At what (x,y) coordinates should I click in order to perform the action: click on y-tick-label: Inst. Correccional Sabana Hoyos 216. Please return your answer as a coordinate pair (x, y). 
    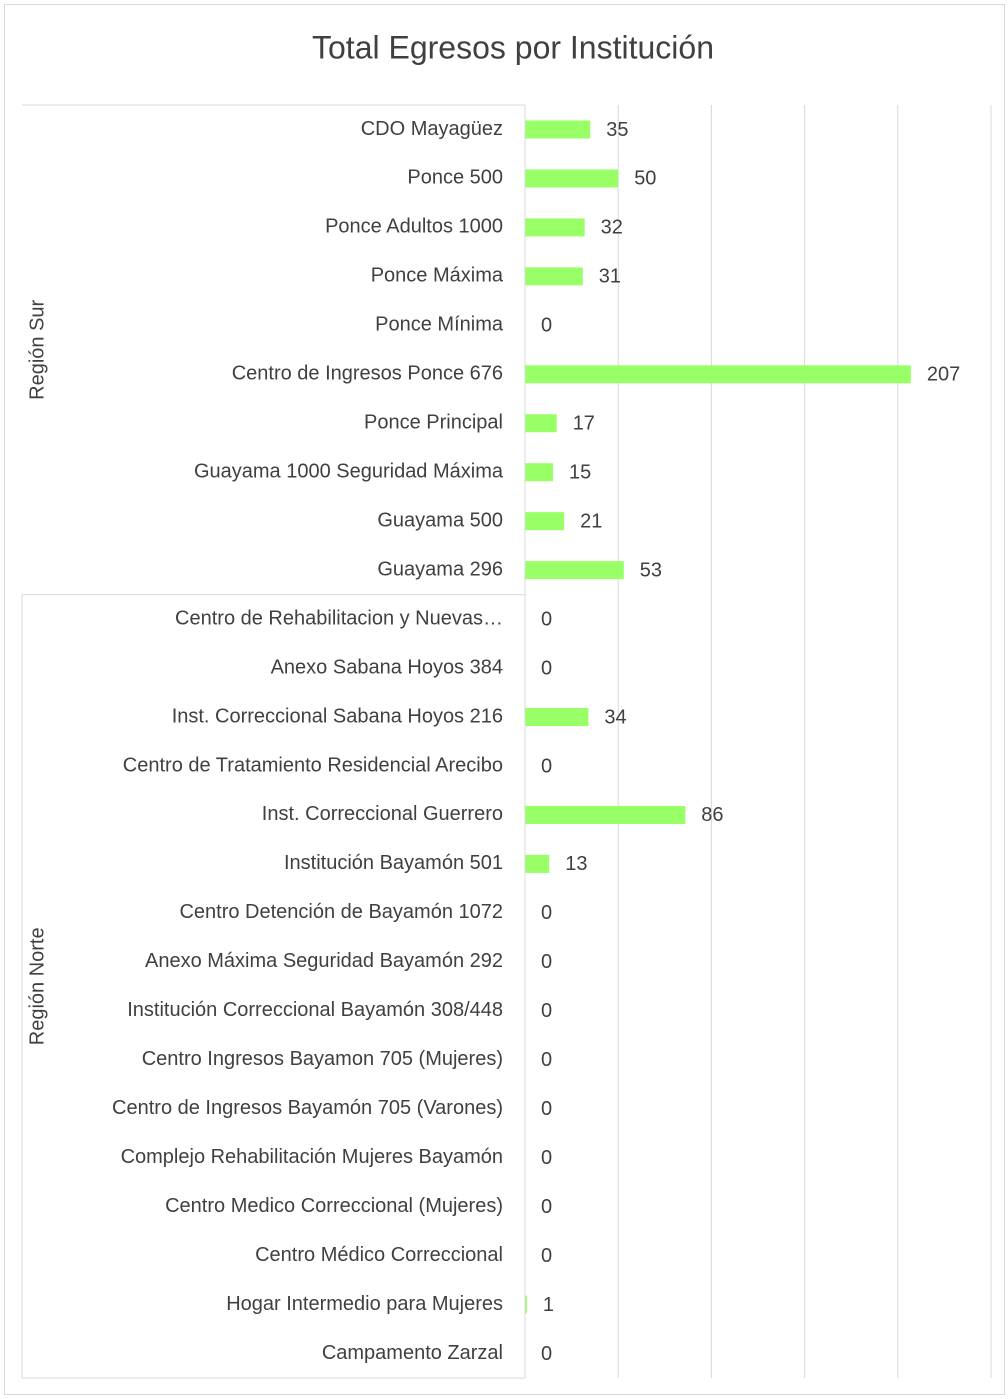
    Looking at the image, I should click on (337, 716).